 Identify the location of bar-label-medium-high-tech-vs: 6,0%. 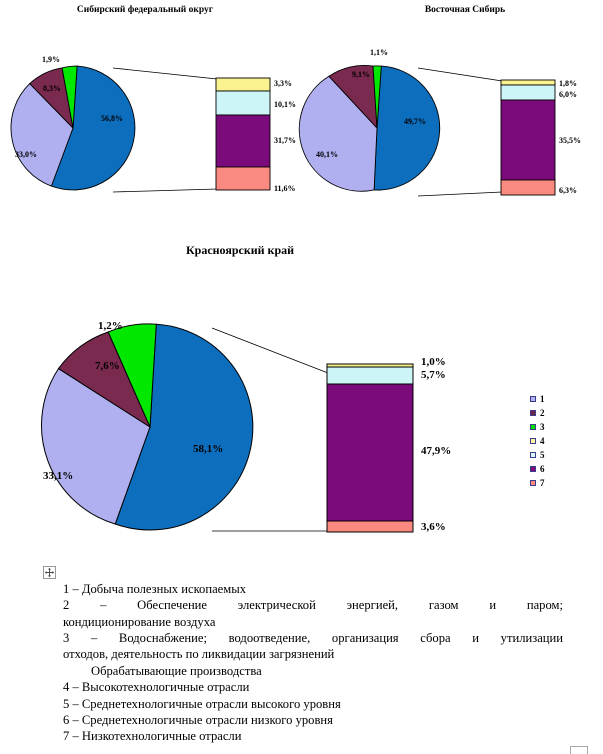
(568, 94).